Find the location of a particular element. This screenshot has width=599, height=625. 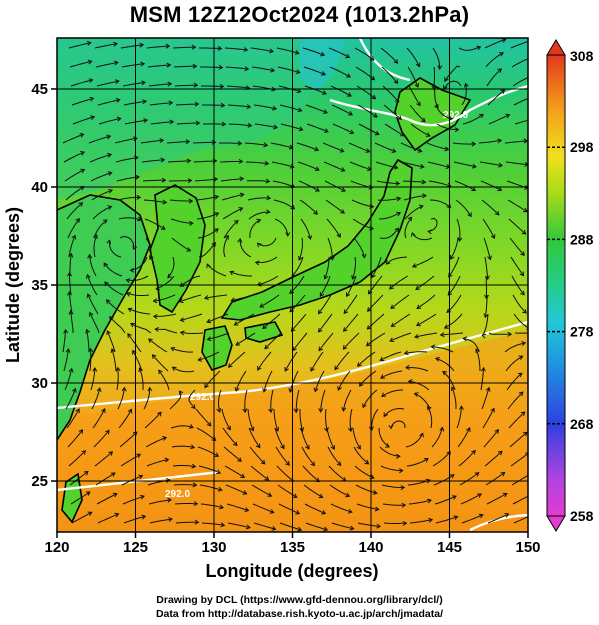

y-tick-label: 30 is located at coordinates (39, 383).